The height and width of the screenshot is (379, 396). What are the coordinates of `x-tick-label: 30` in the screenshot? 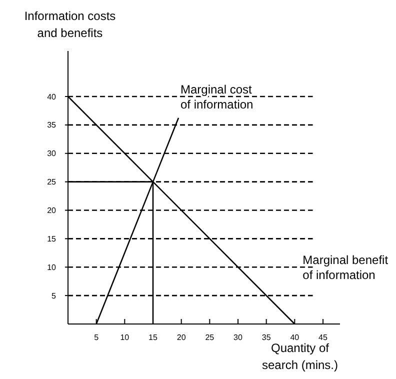 It's located at (238, 337).